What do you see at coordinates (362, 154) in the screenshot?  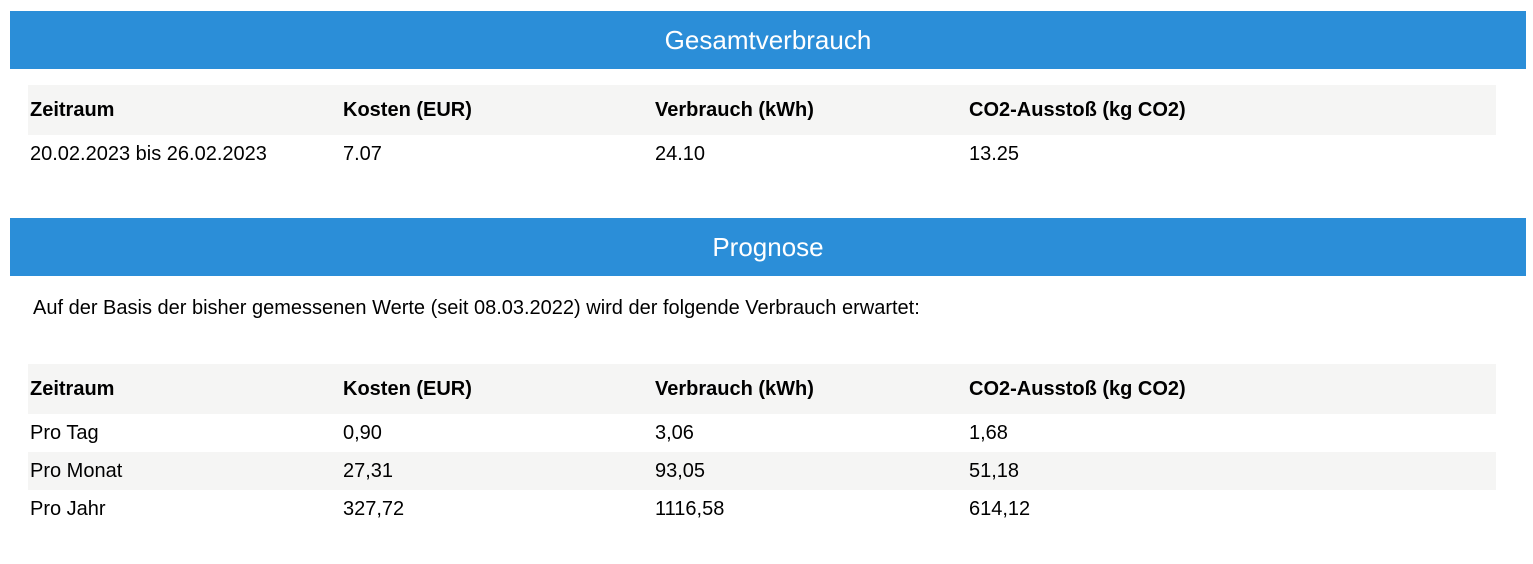 I see `cell-kosten: 7.07` at bounding box center [362, 154].